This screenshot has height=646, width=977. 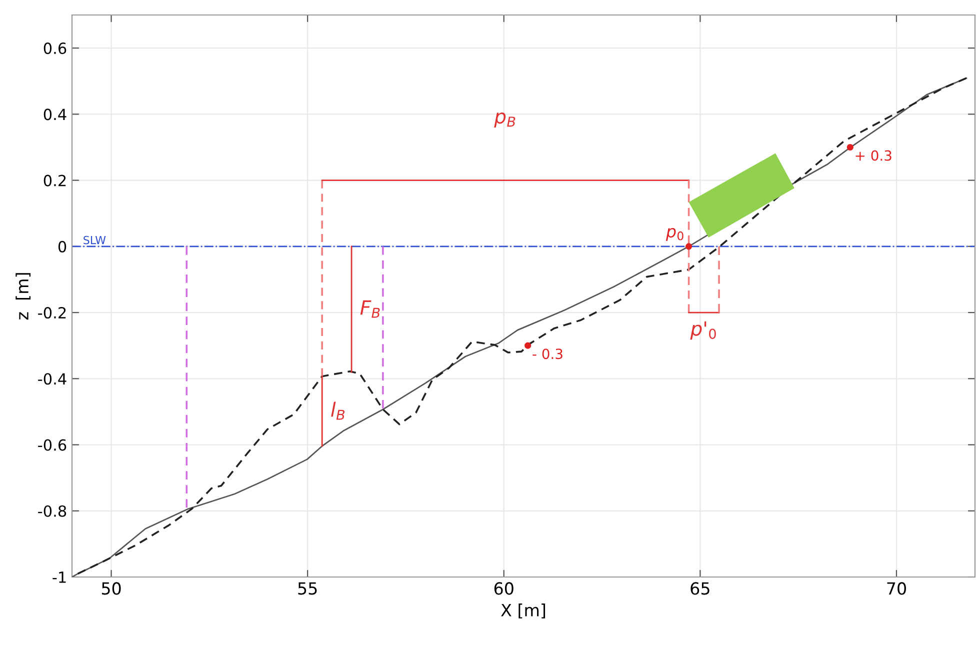 What do you see at coordinates (370, 309) in the screenshot?
I see `series-label: F$_{B}$` at bounding box center [370, 309].